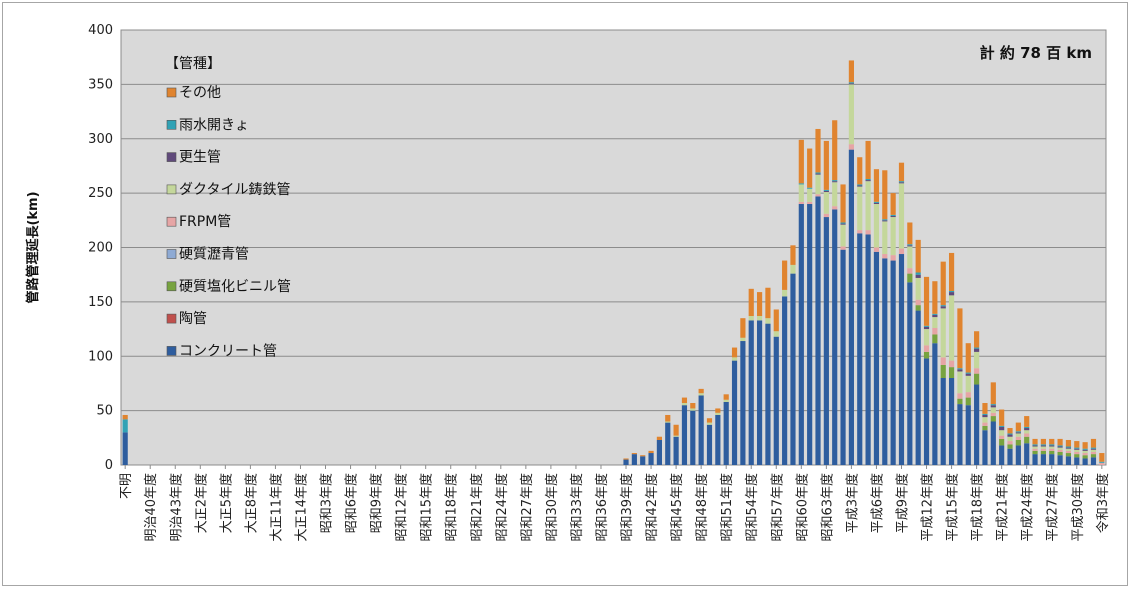 This screenshot has width=1132, height=590. I want to click on x-tick-label: 昭和51年度, so click(727, 507).